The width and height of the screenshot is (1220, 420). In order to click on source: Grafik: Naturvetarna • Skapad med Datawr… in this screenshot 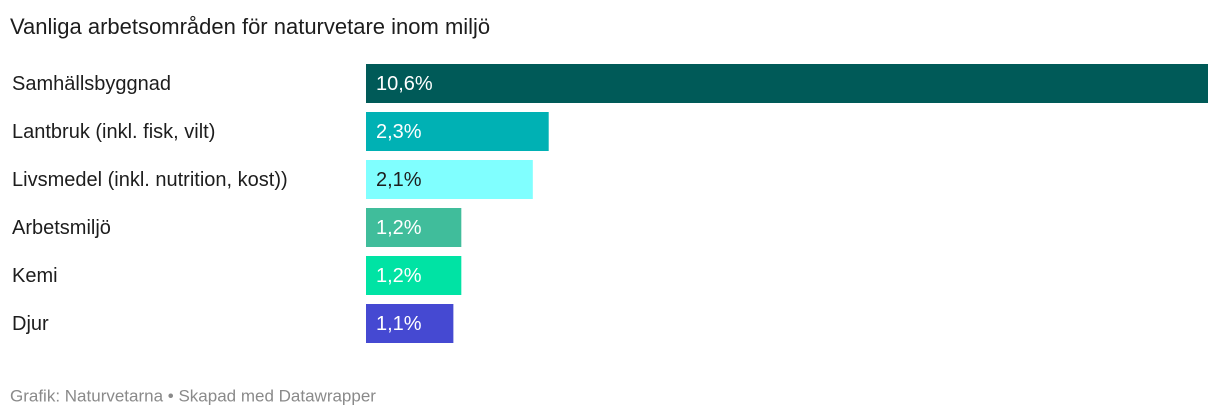, I will do `click(193, 395)`.